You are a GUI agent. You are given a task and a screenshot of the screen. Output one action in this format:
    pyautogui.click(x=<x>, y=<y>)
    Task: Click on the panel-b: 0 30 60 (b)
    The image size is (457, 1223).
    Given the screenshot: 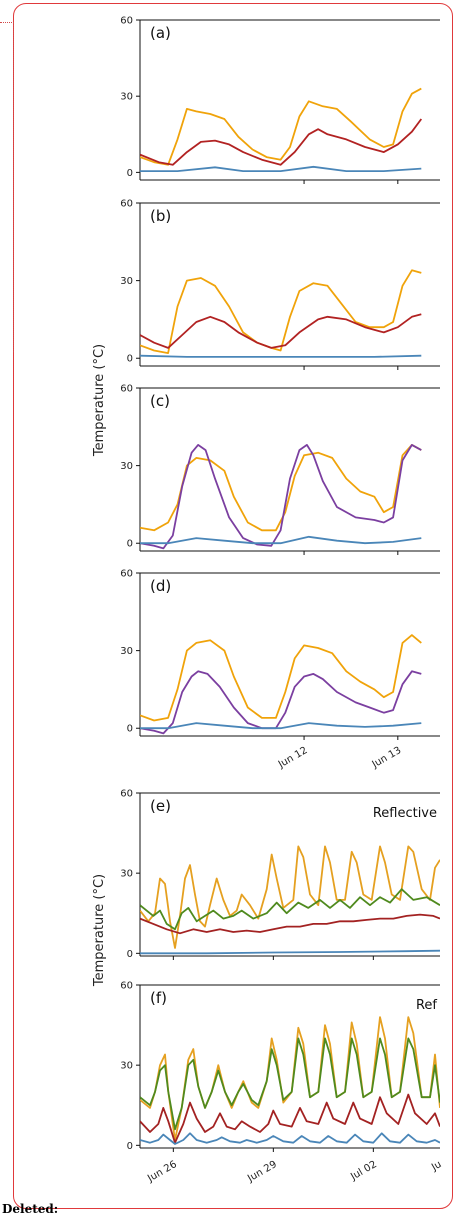 What is the action you would take?
    pyautogui.click(x=280, y=284)
    